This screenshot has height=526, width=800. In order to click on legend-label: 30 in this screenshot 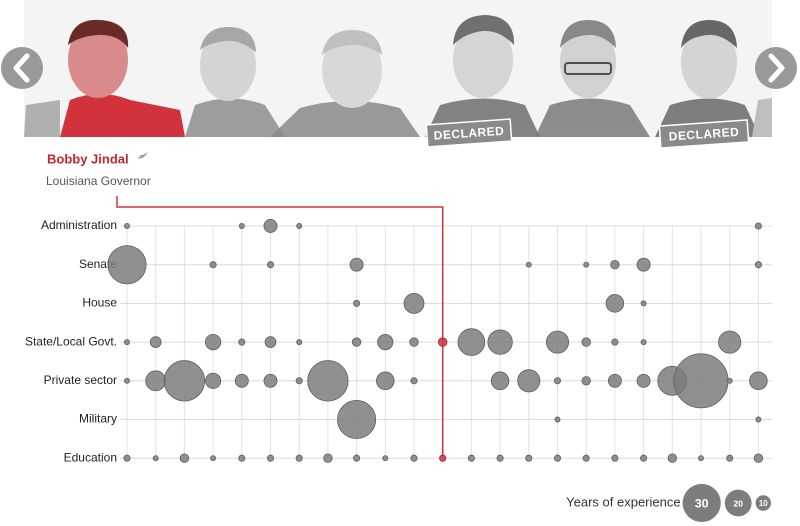, I will do `click(702, 503)`.